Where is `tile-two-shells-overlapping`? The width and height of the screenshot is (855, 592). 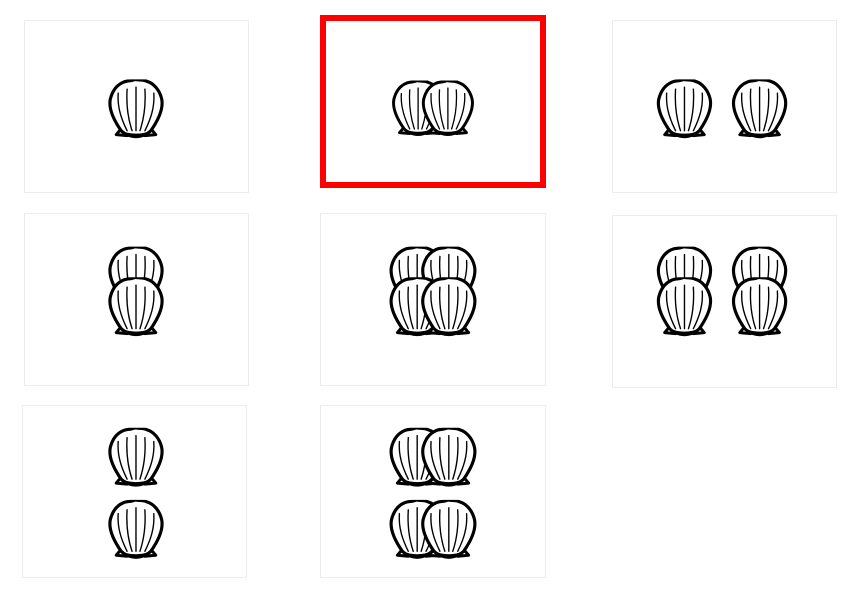
tile-two-shells-overlapping is located at coordinates (433, 101).